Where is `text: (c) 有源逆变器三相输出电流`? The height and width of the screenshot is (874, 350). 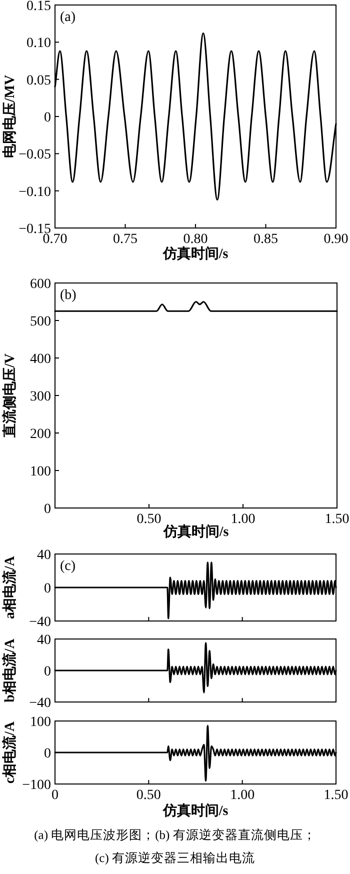 text: (c) 有源逆变器三相输出电流 is located at coordinates (175, 857).